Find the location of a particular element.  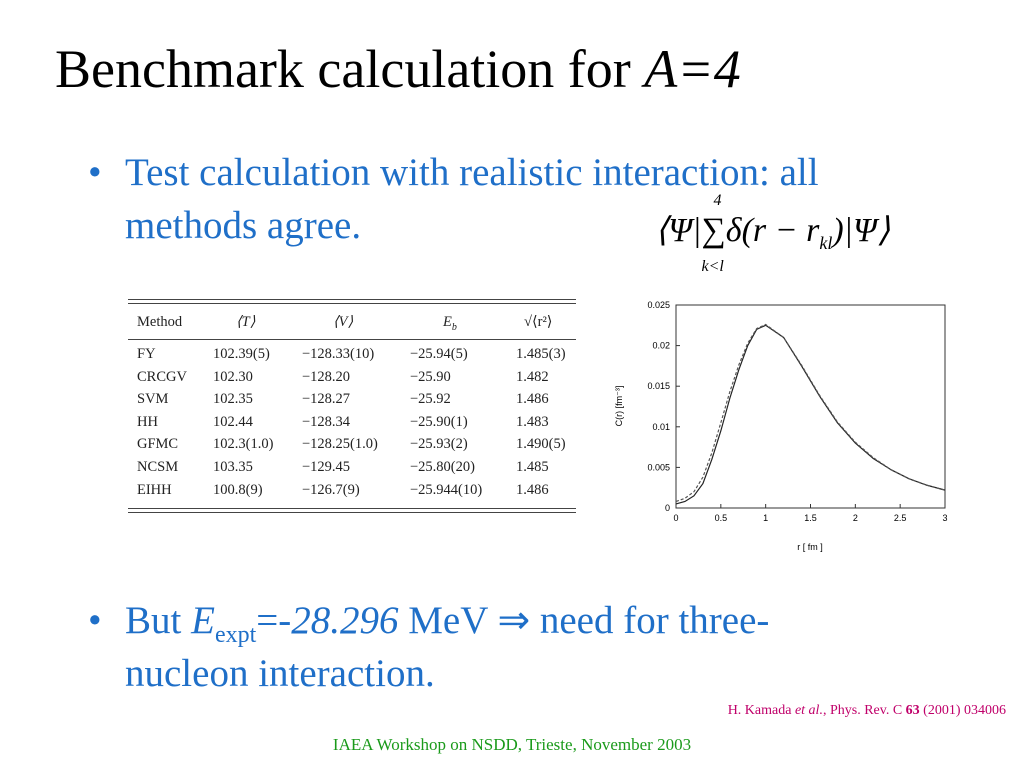

table-cell: 102.3(1.0) is located at coordinates (243, 444).